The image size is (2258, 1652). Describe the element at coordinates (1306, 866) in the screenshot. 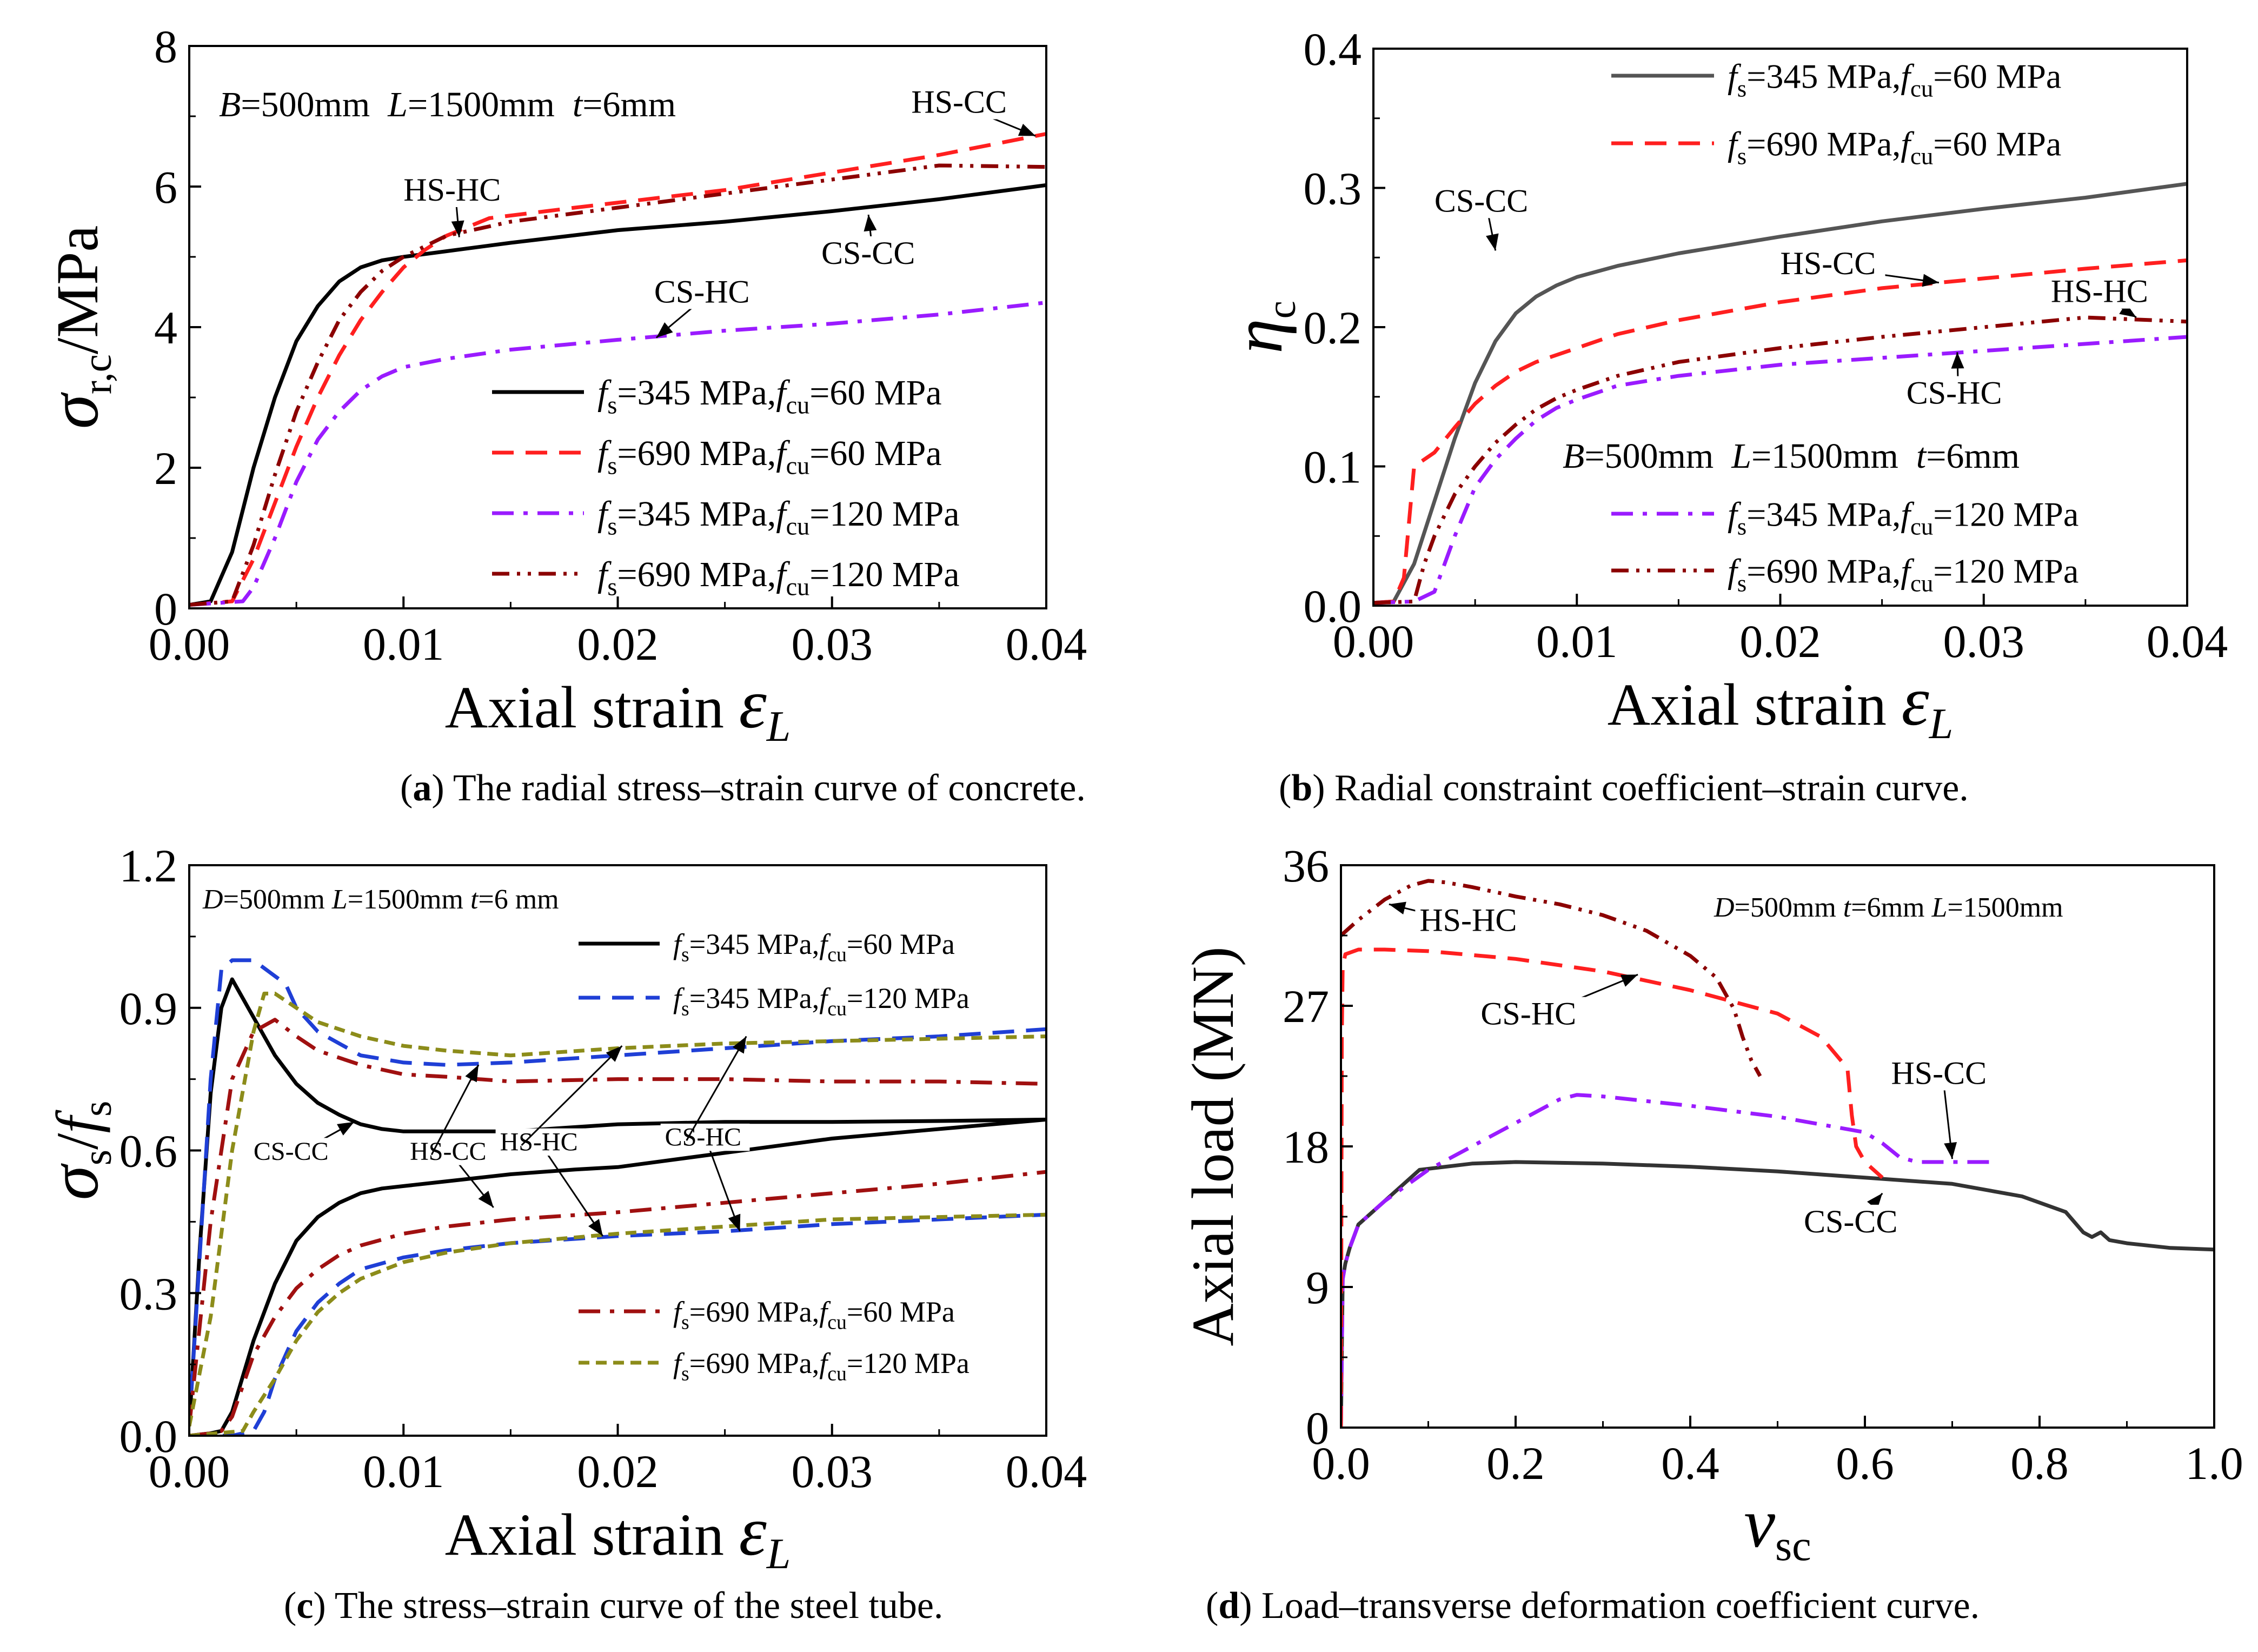

I see `y-tick-label-d: 36` at that location.